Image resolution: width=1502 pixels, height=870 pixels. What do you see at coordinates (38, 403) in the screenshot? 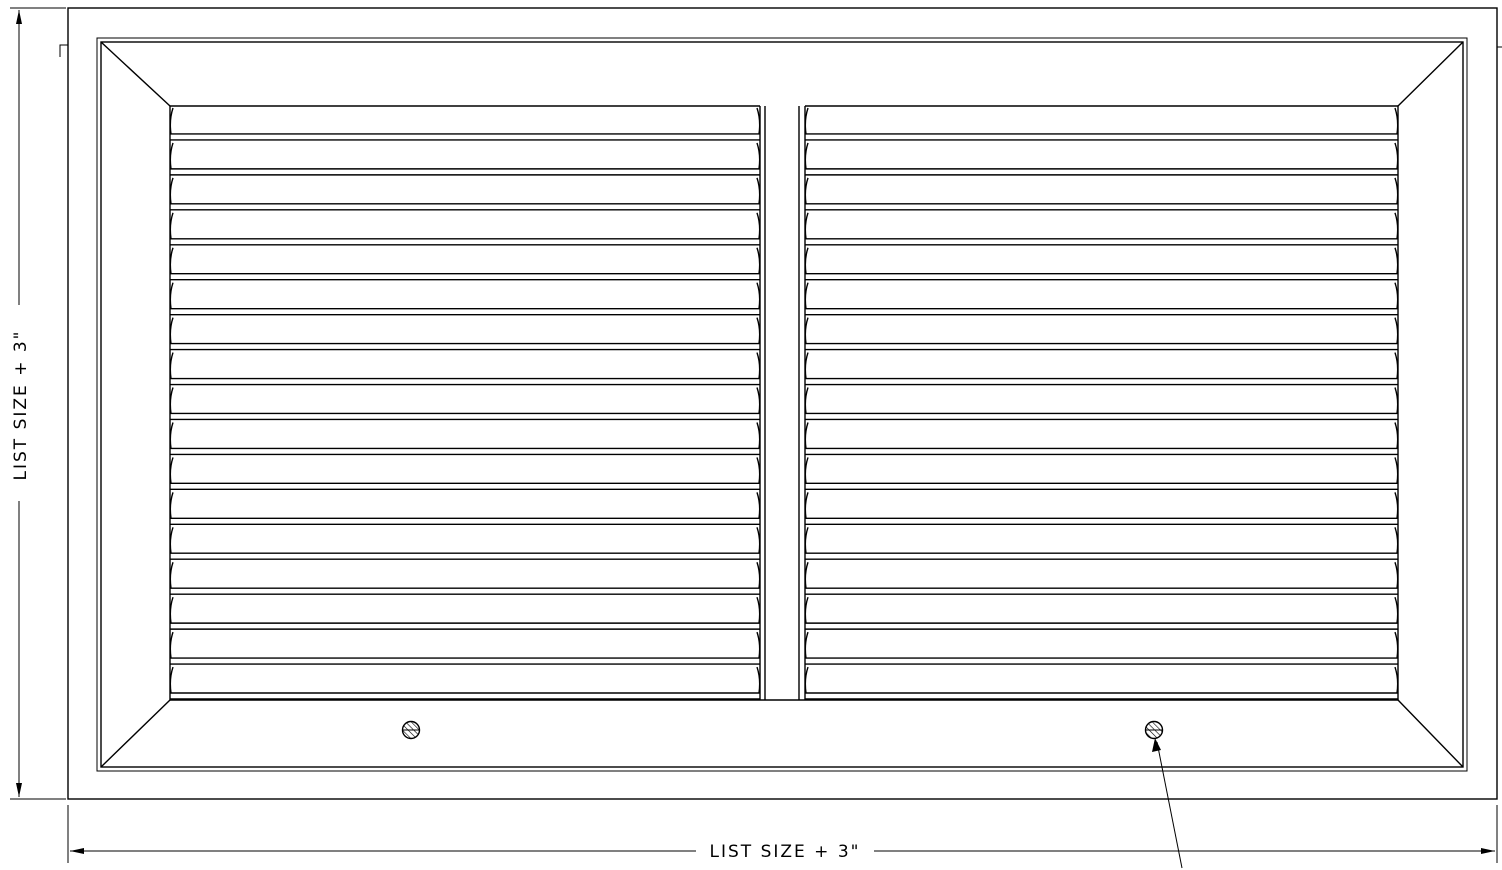
I see `height-dimension: LIST SIZE + 3"` at bounding box center [38, 403].